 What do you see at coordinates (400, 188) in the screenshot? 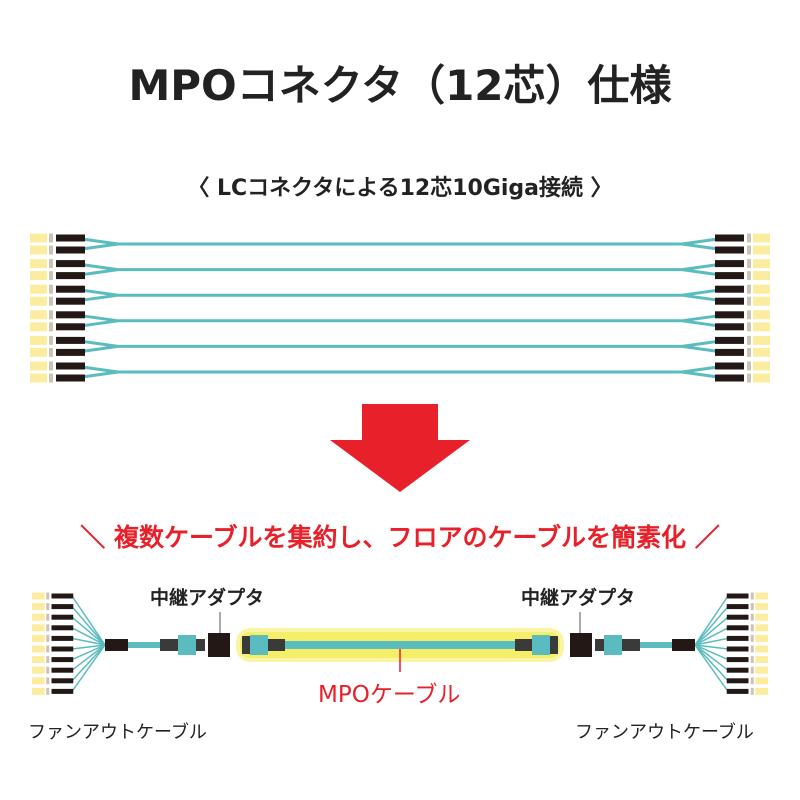
I see `subtitle: 〈 LCコネクタによる12芯10Giga接続 〉` at bounding box center [400, 188].